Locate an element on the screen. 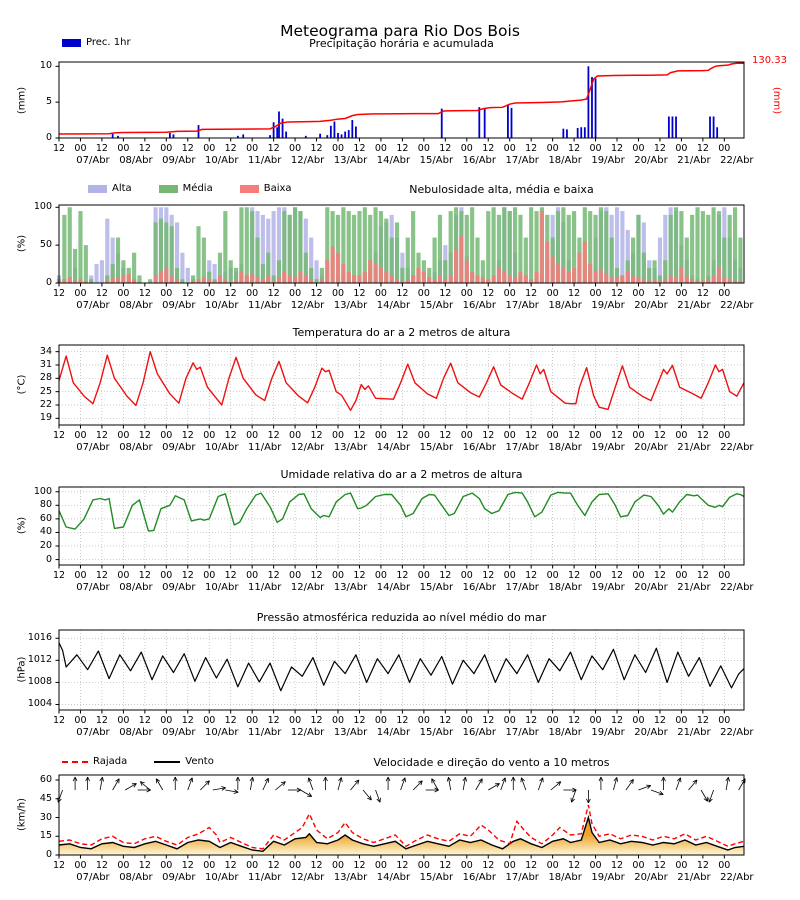 The width and height of the screenshot is (800, 900). y-tick-label: 0 is located at coordinates (48, 559).